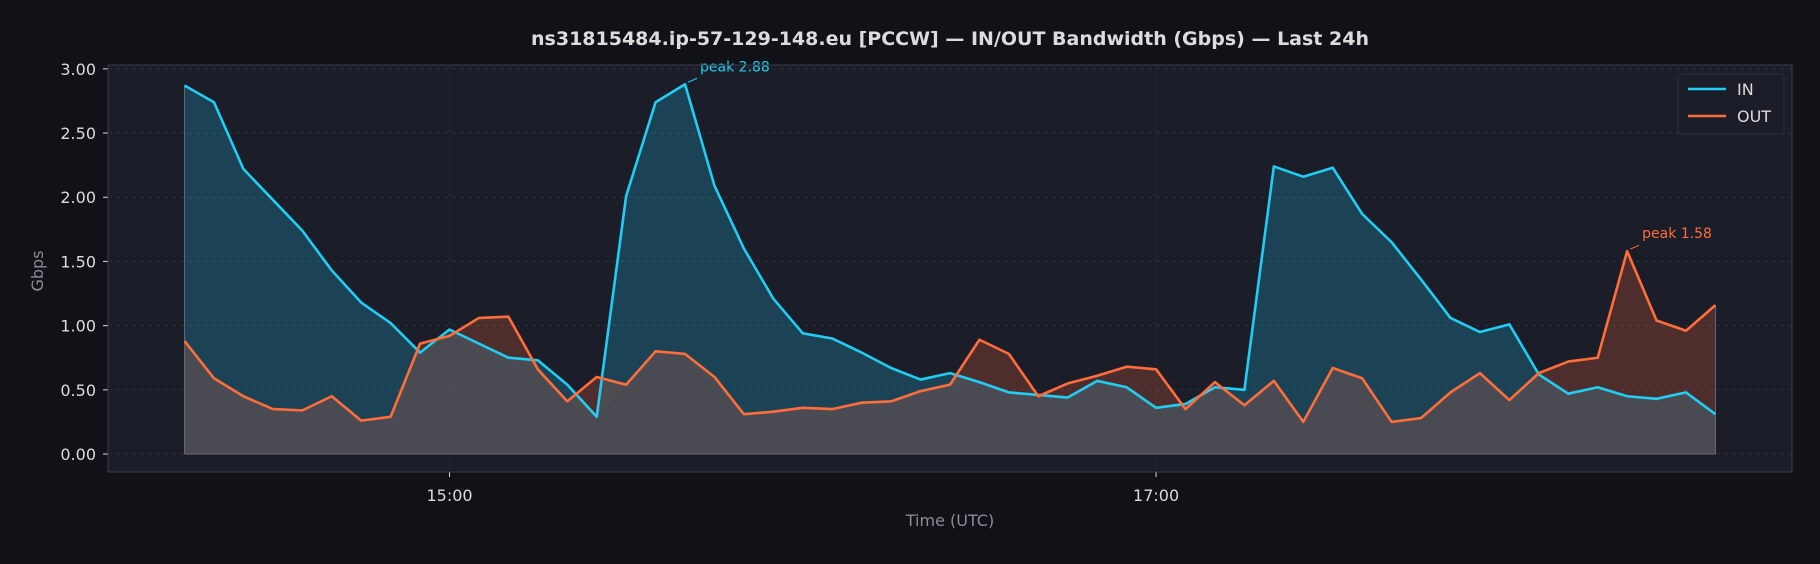 The height and width of the screenshot is (564, 1820). What do you see at coordinates (78, 69) in the screenshot?
I see `y-tick-label: 3.00` at bounding box center [78, 69].